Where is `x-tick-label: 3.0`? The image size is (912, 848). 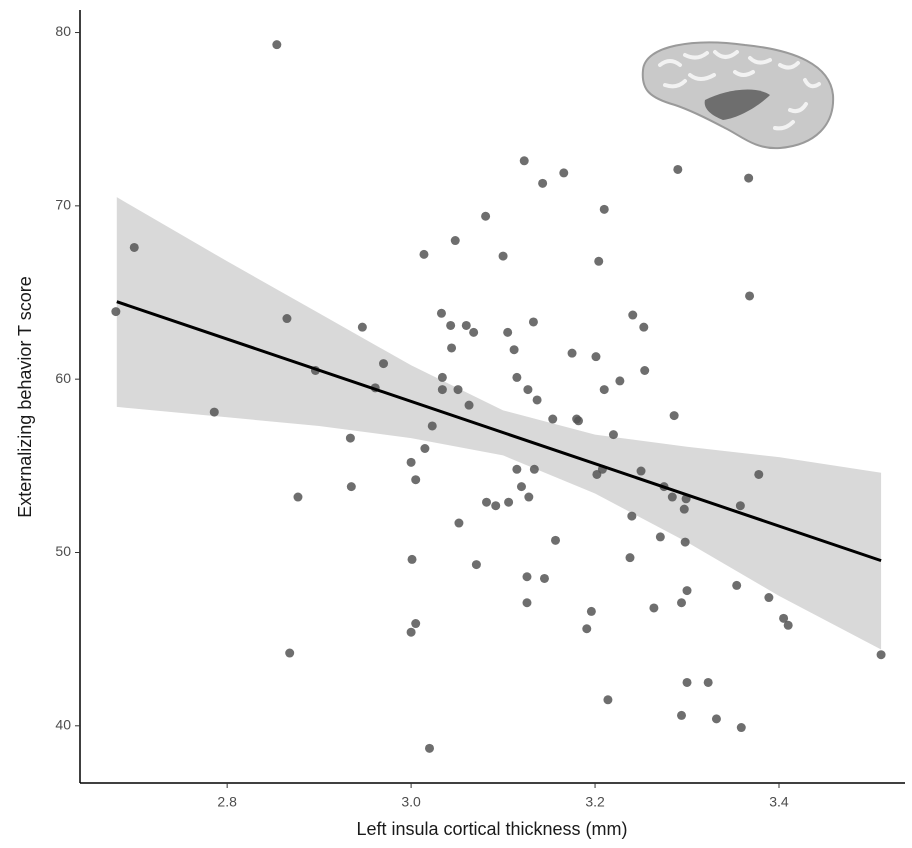
x-tick-label: 3.0 is located at coordinates (411, 802).